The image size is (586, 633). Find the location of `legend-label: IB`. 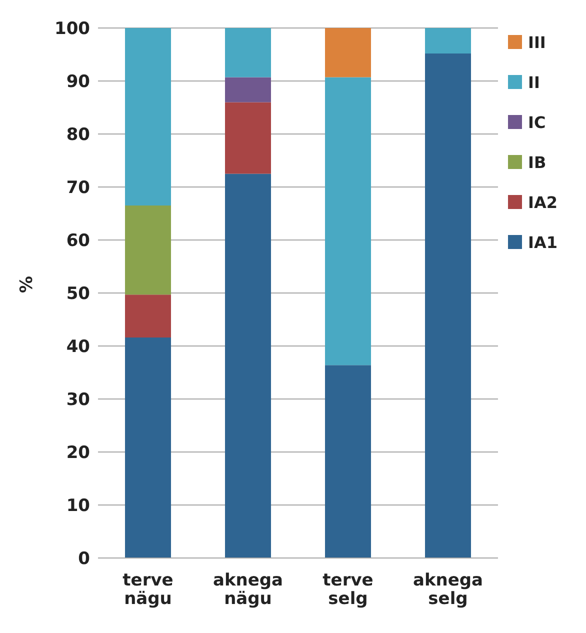

legend-label: IB is located at coordinates (537, 162).